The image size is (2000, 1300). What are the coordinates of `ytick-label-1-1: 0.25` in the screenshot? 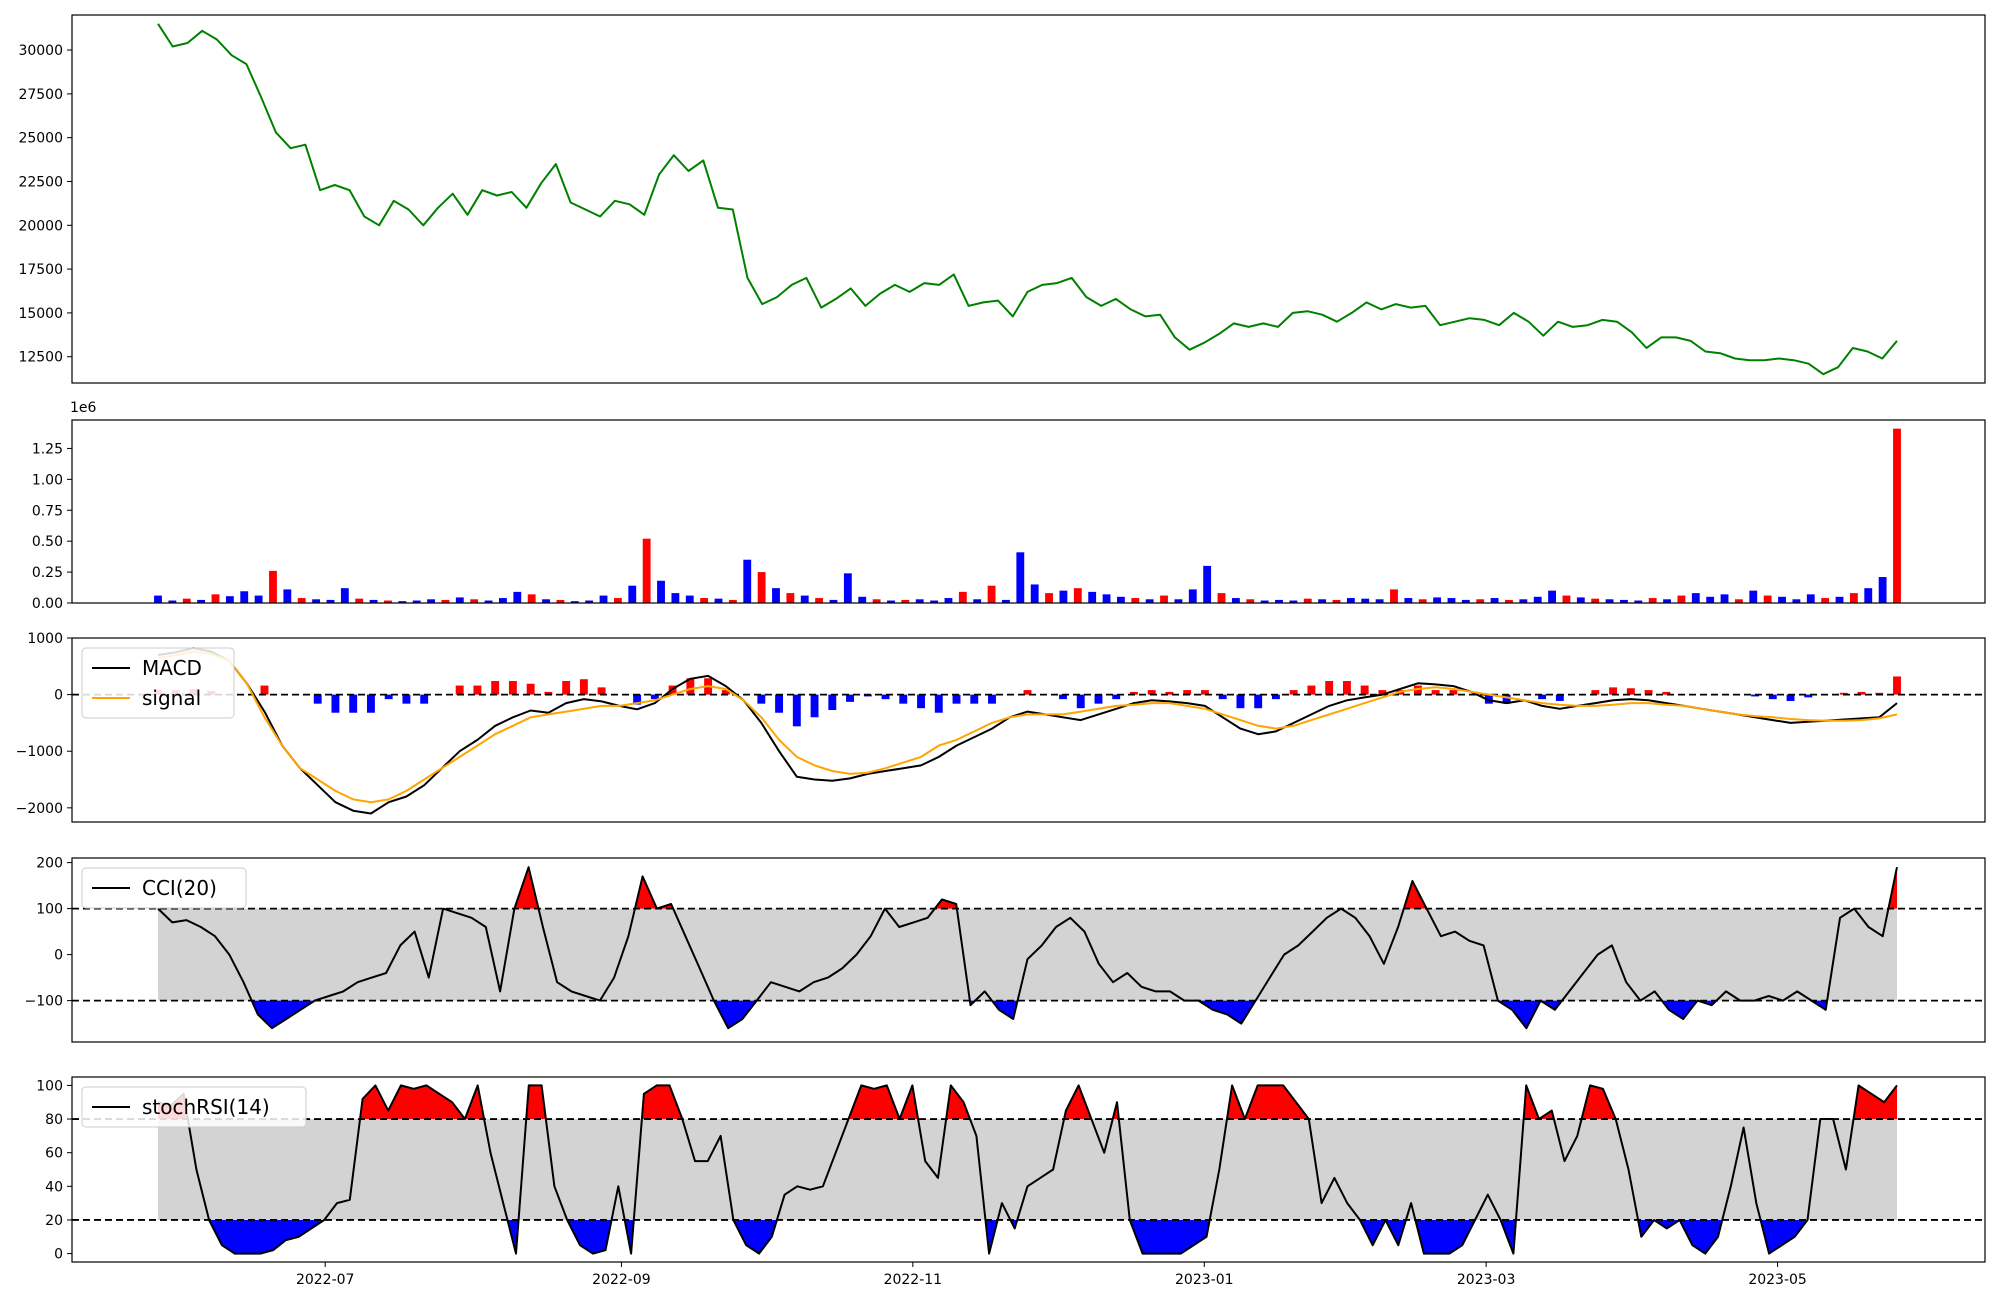 It's located at (47, 573).